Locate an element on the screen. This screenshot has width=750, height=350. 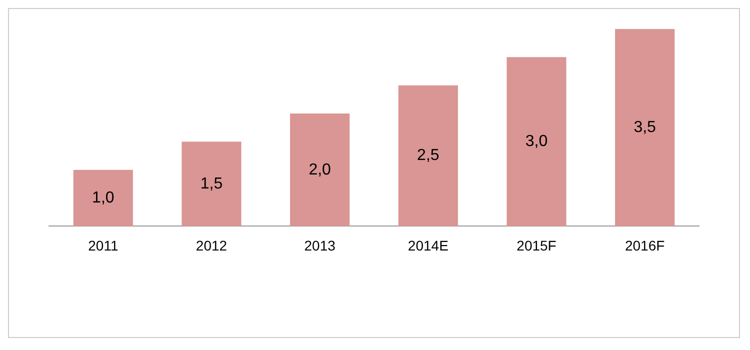
x-tick-label: 2012 is located at coordinates (212, 245).